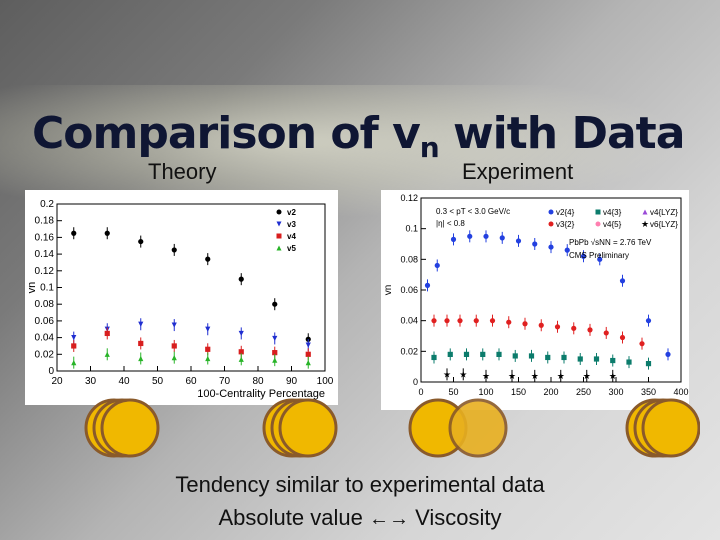 The width and height of the screenshot is (720, 540). I want to click on x-tick-label: 90, so click(292, 381).